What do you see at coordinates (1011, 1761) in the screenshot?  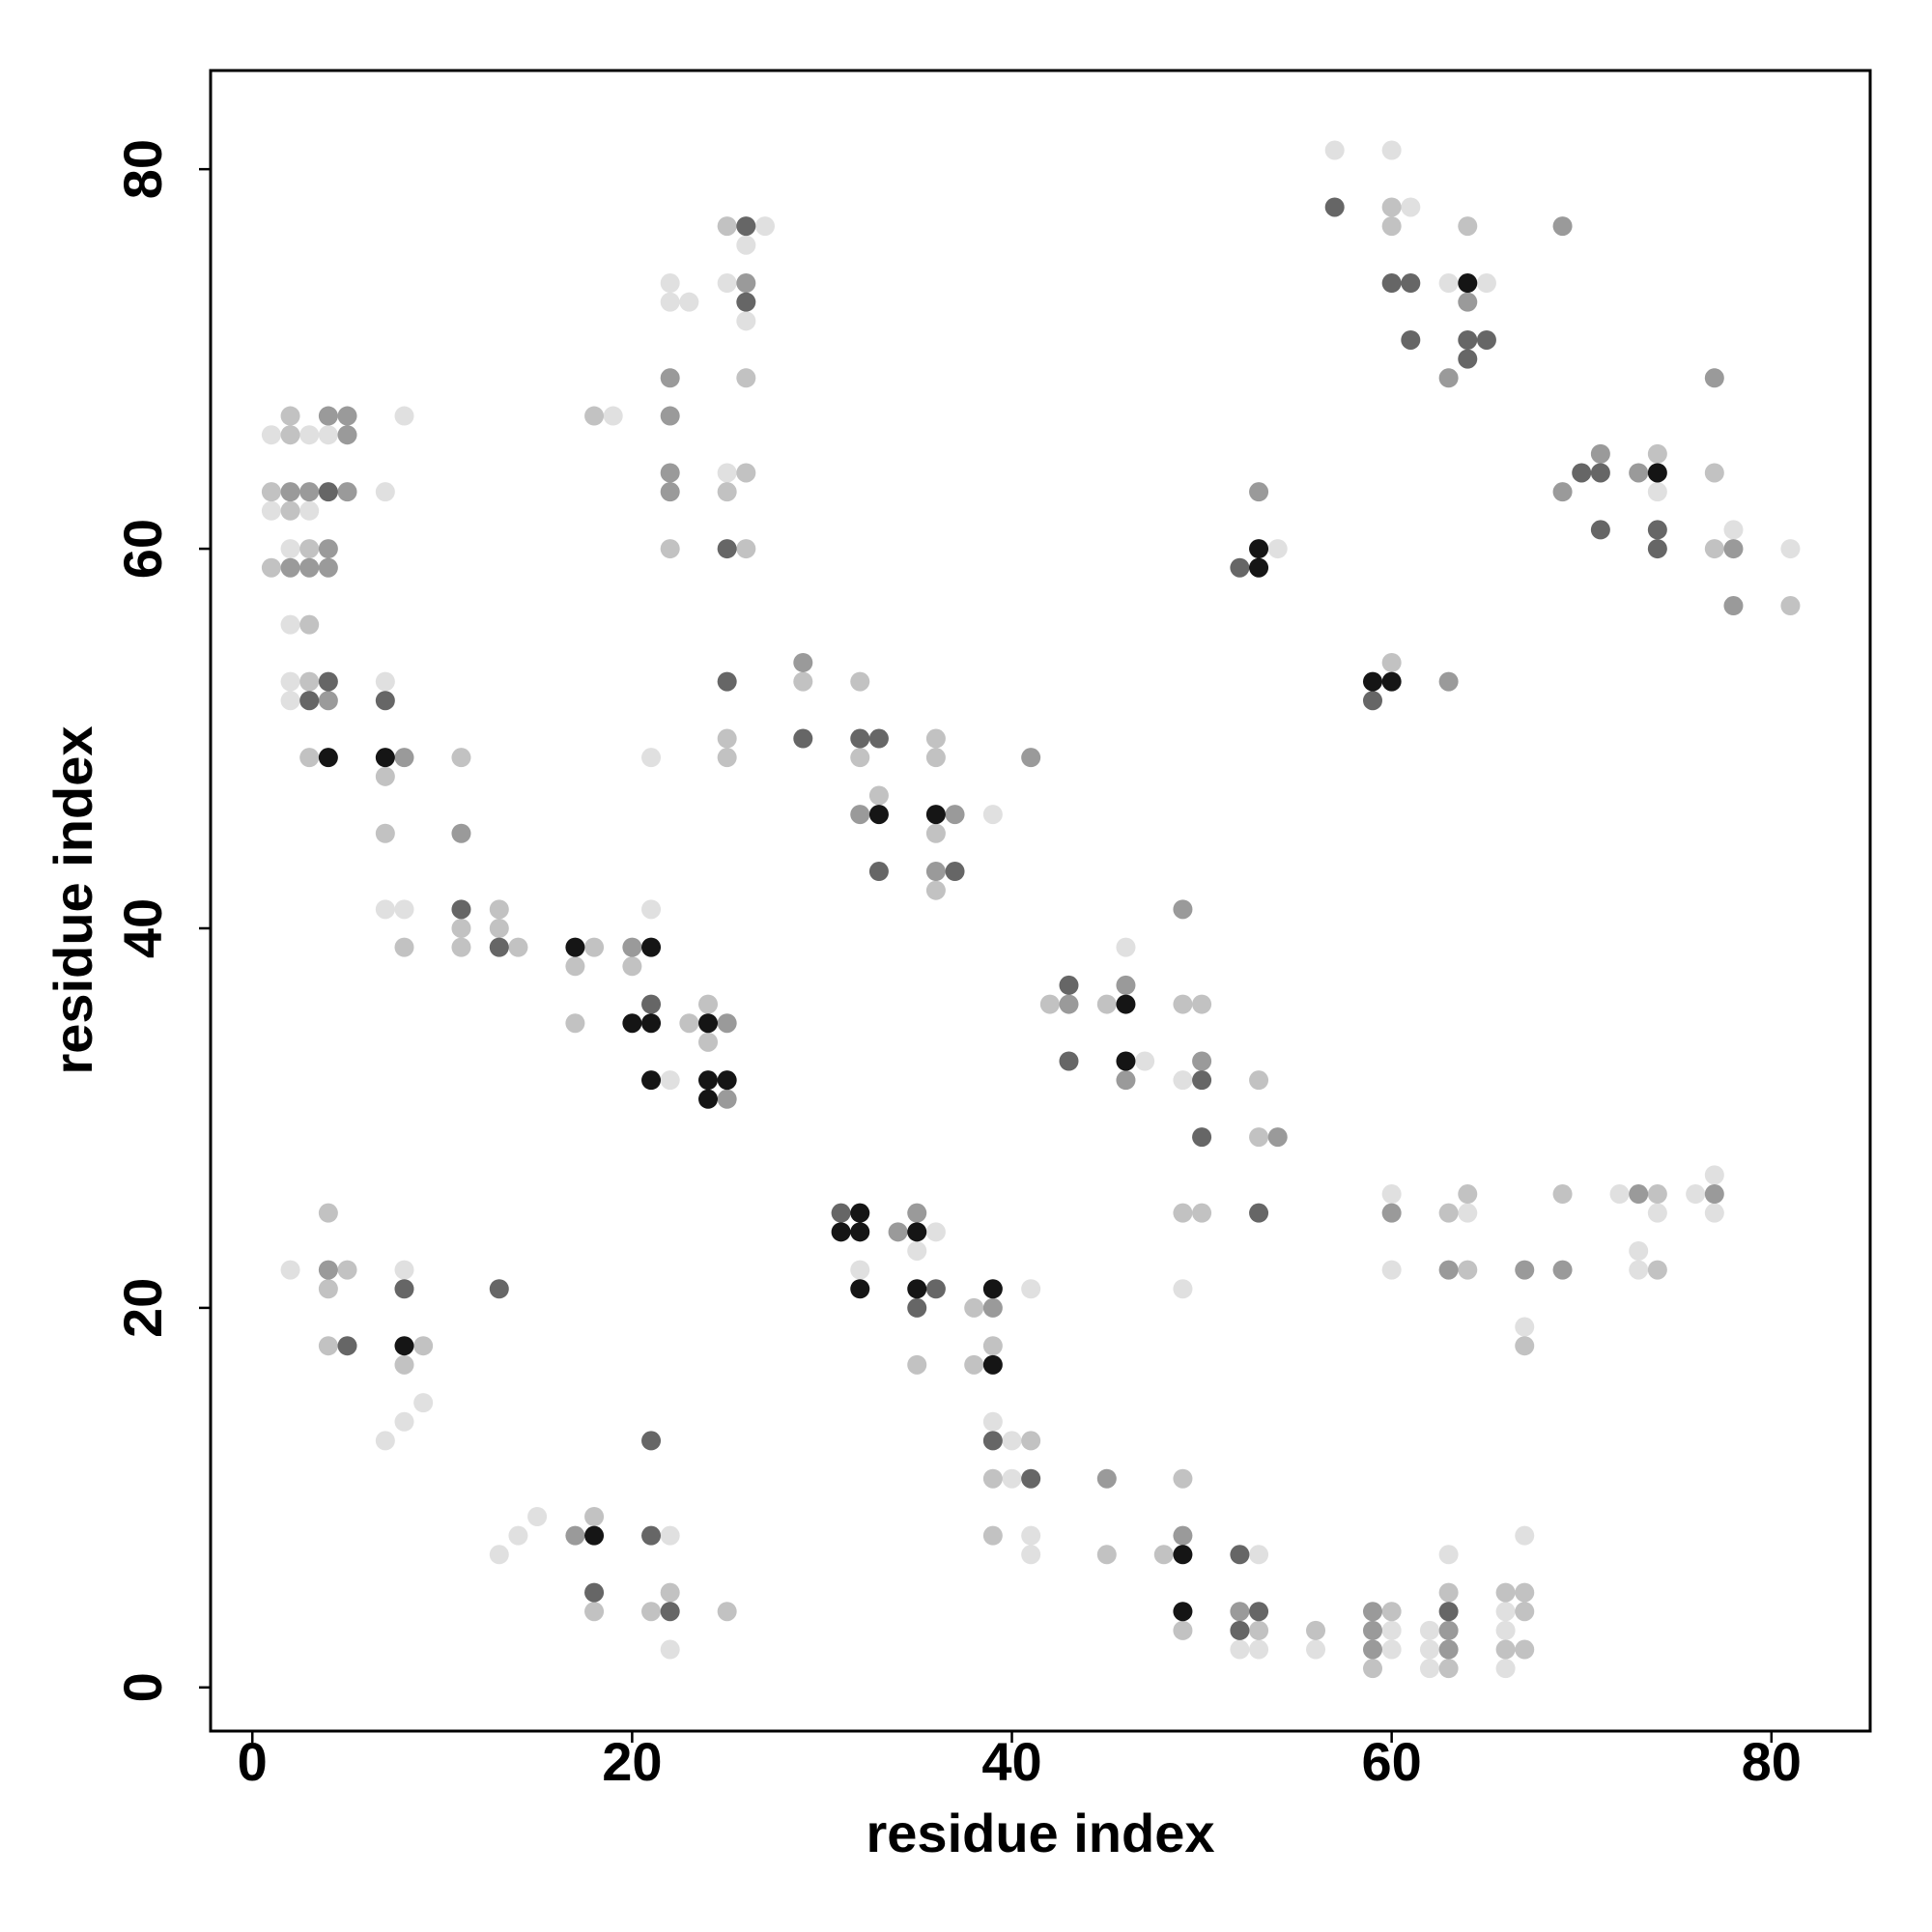 I see `x-tick-label: 40` at bounding box center [1011, 1761].